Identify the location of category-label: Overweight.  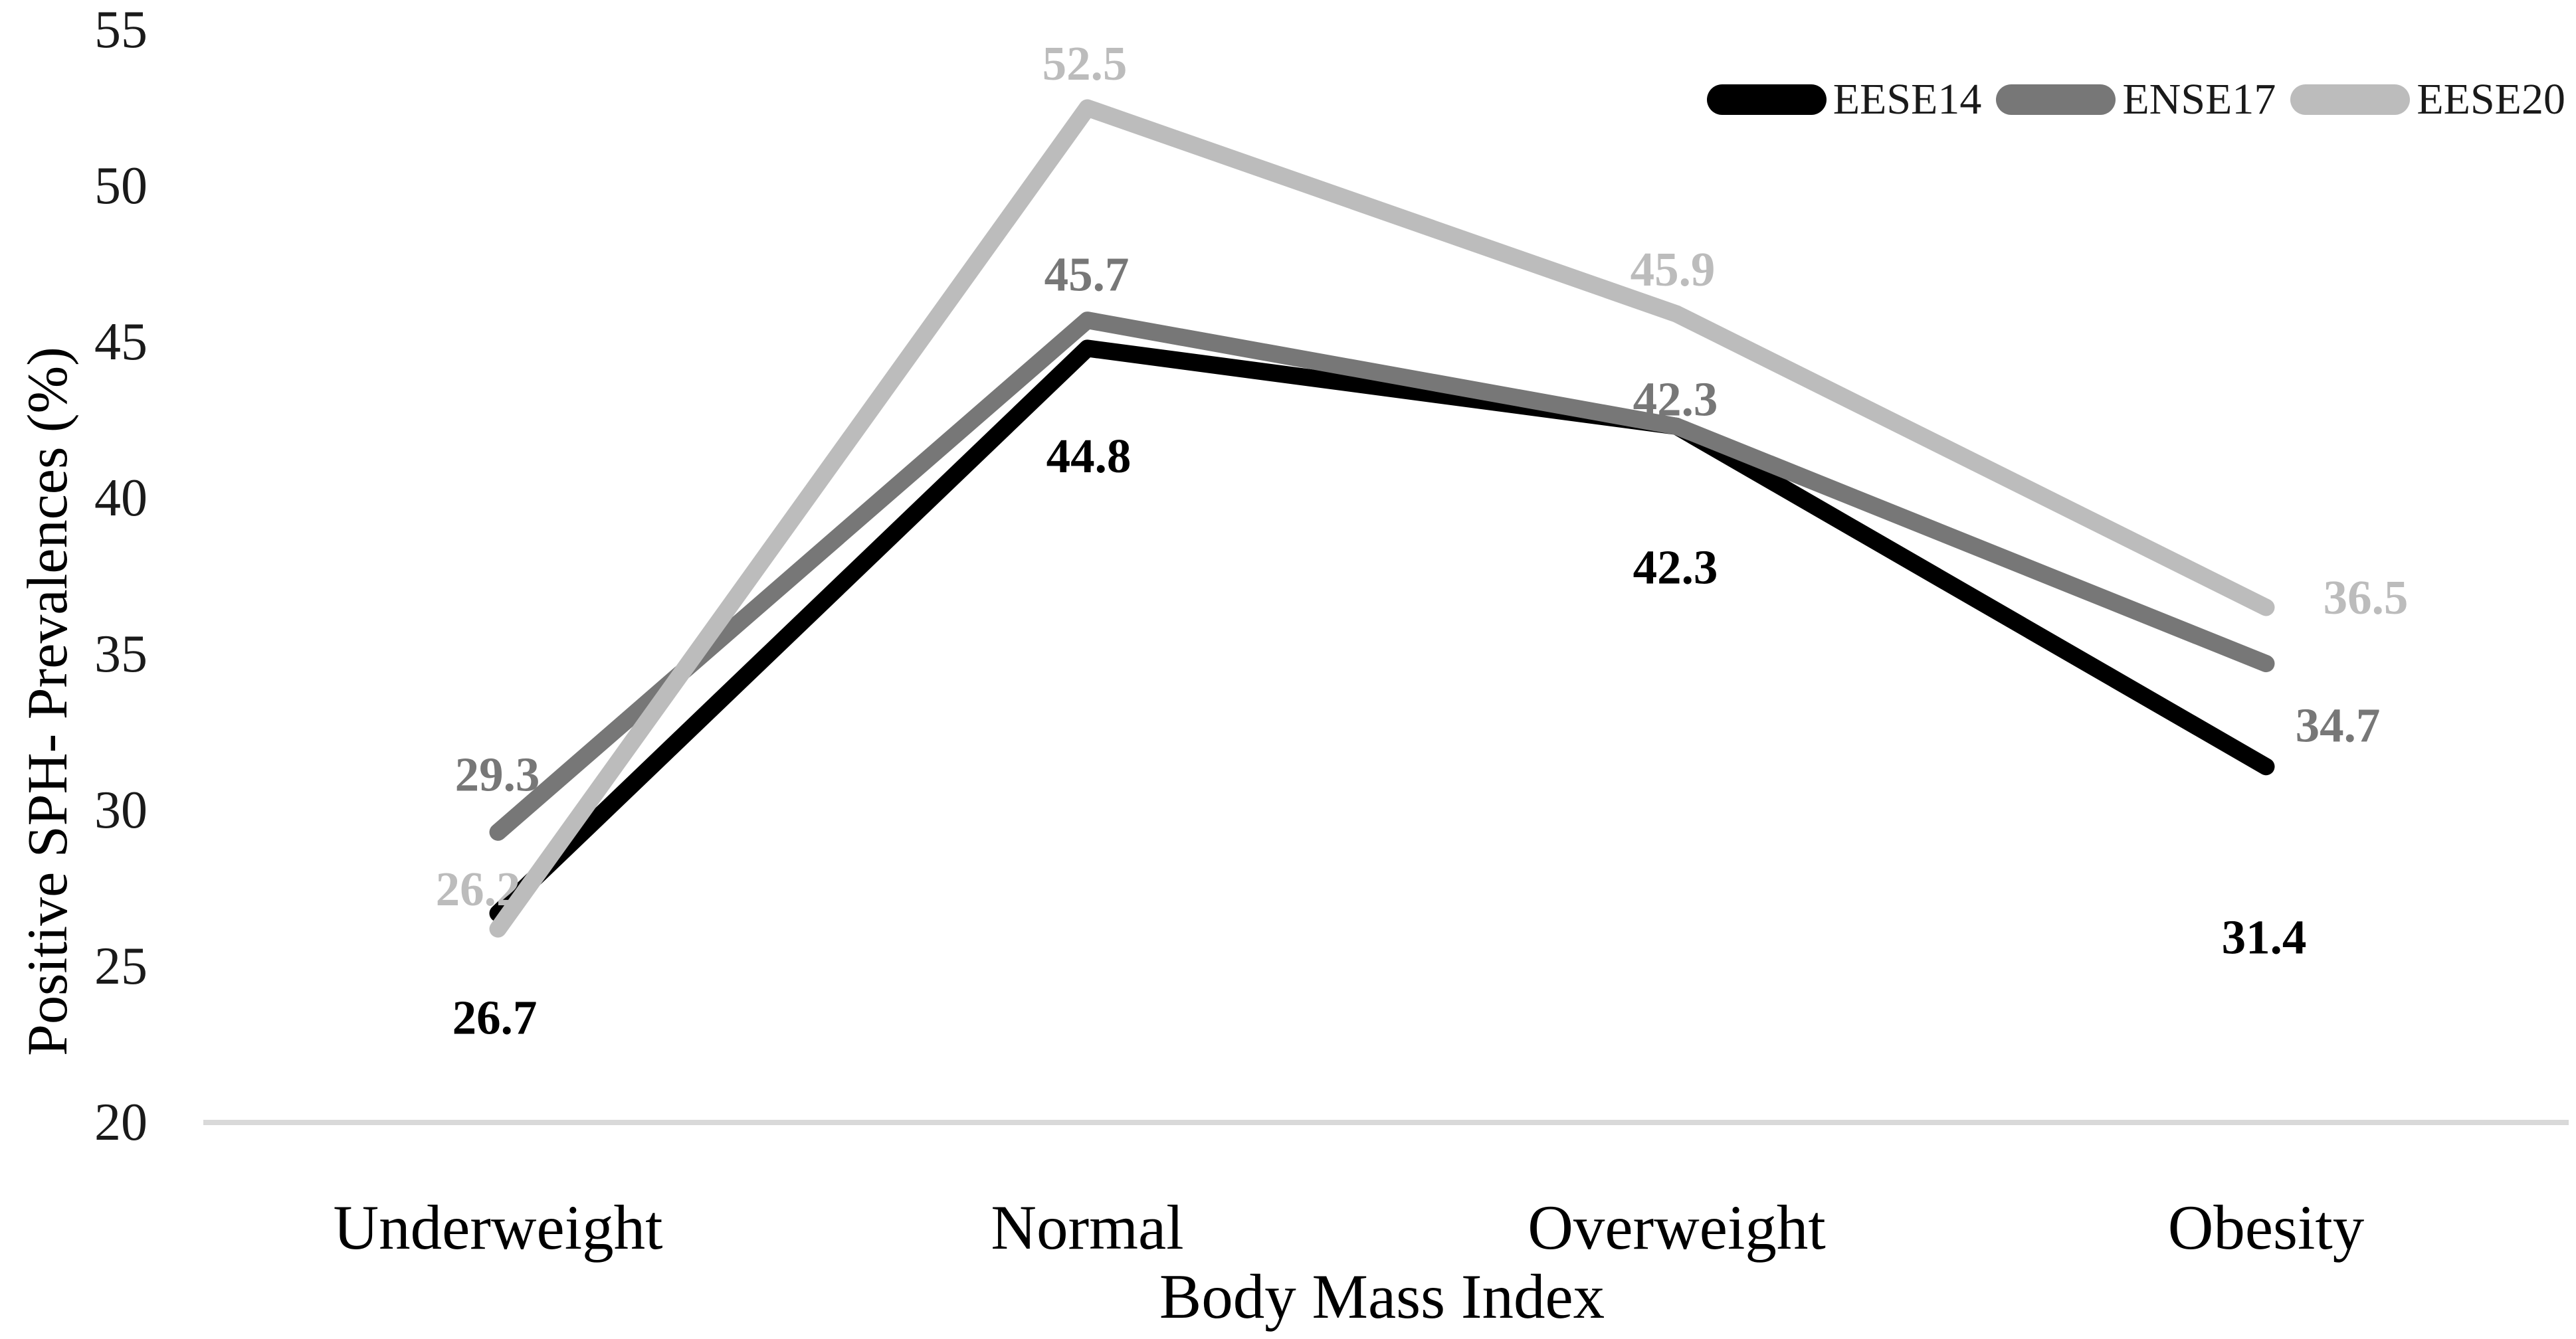
(1677, 1227).